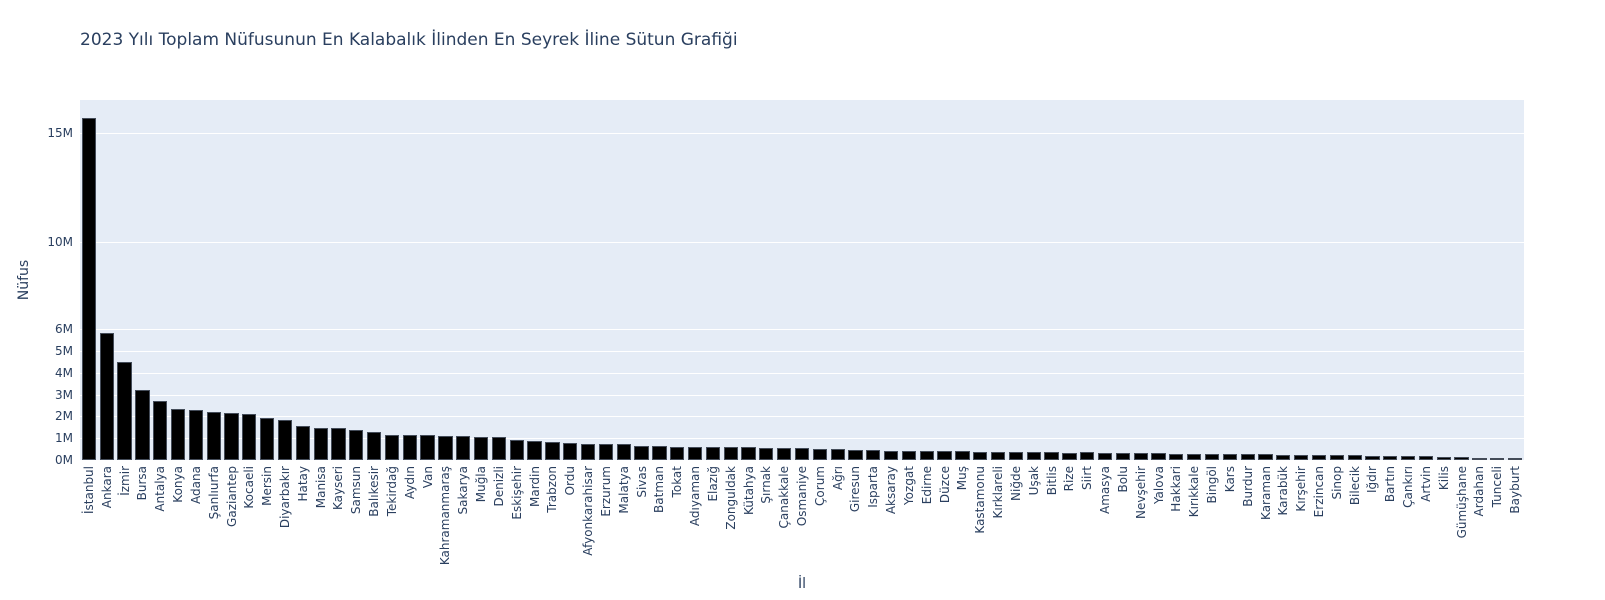 This screenshot has width=1605, height=600. Describe the element at coordinates (88, 490) in the screenshot. I see `x-tick-label: İstanbul` at that location.